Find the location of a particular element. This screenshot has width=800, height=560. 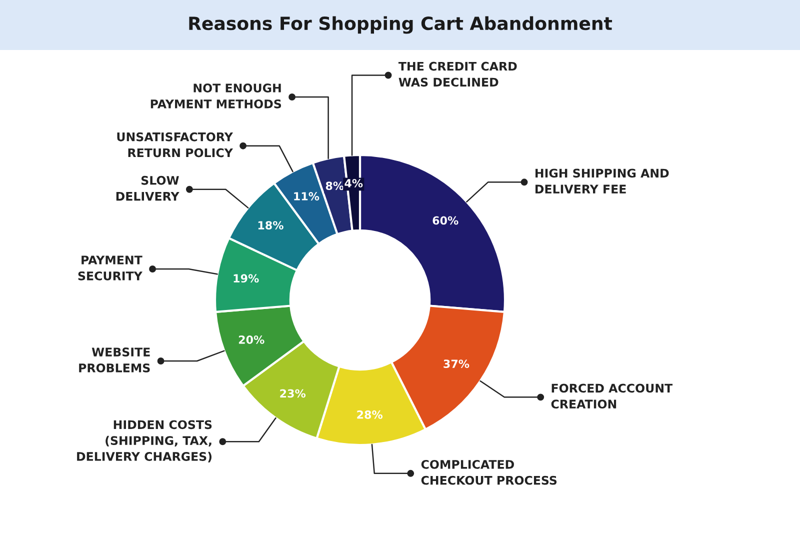

slice-label: THE CREDIT CARD WAS DECLINED is located at coordinates (457, 74).